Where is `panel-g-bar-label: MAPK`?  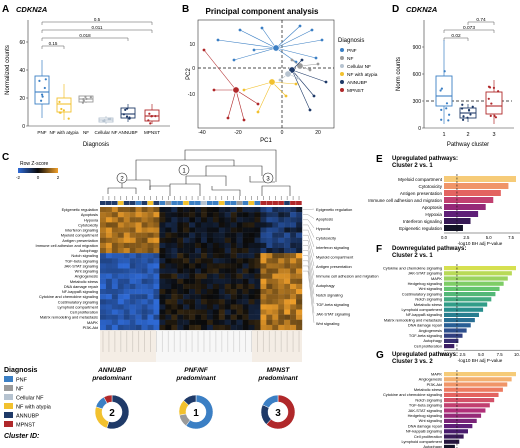 panel-g-bar-label: MAPK is located at coordinates (436, 373).